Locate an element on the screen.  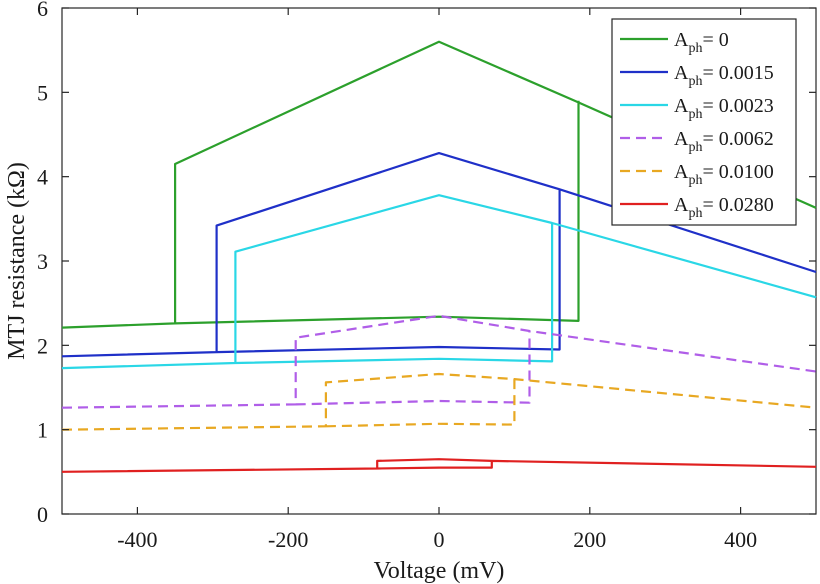
x-tick-label: -400 is located at coordinates (137, 539).